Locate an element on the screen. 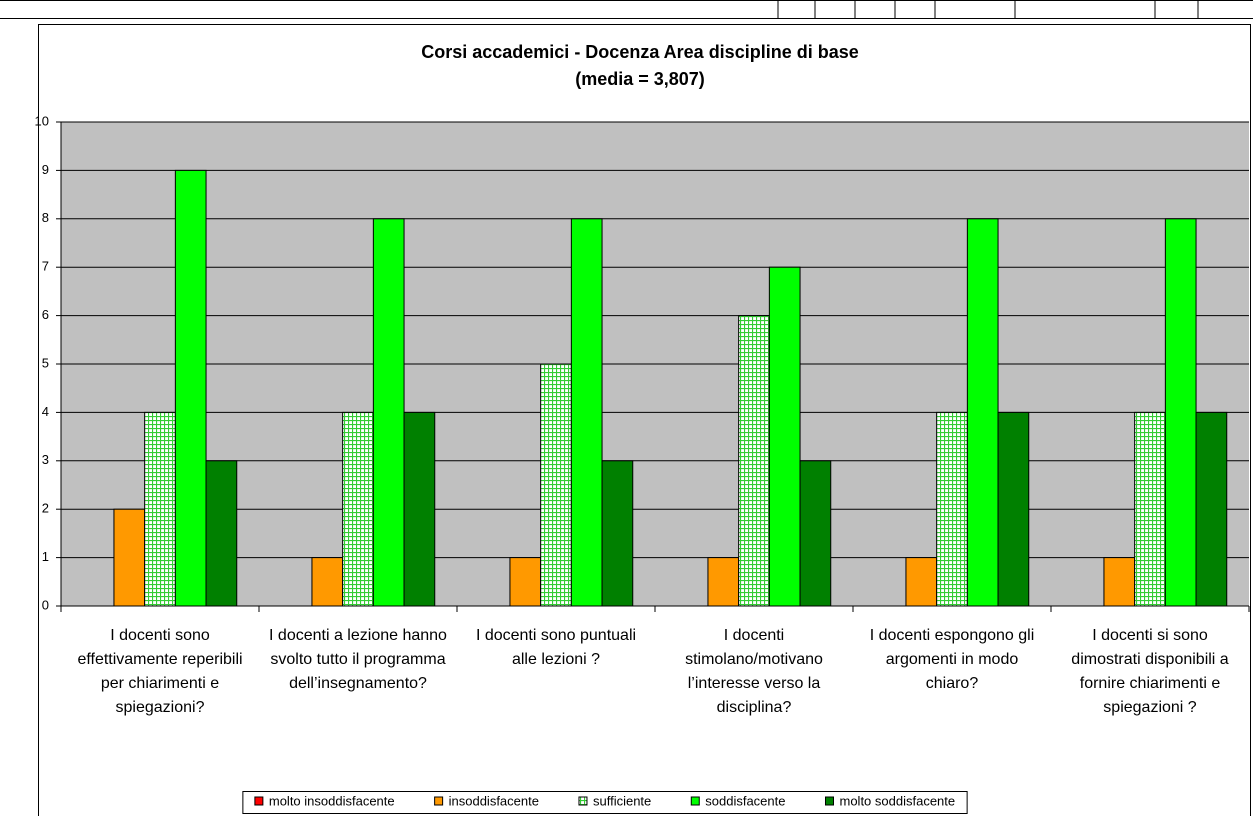  label-line: I docenti si sono is located at coordinates (1150, 635).